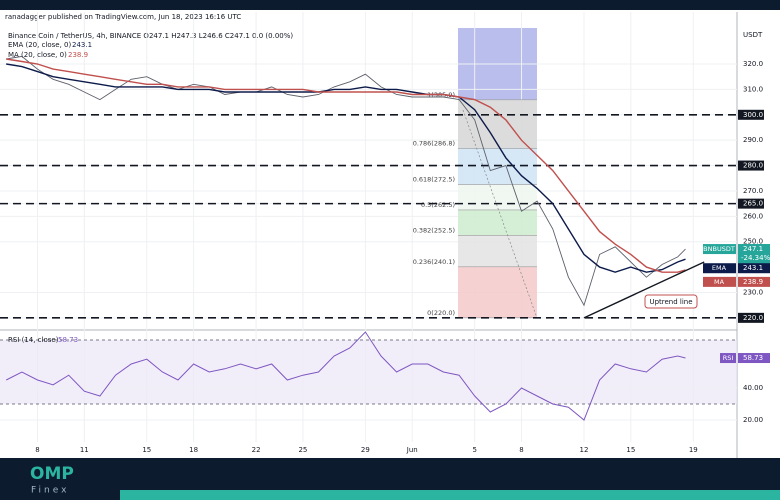  What do you see at coordinates (193, 450) in the screenshot?
I see `x-tick-label: 18` at bounding box center [193, 450].